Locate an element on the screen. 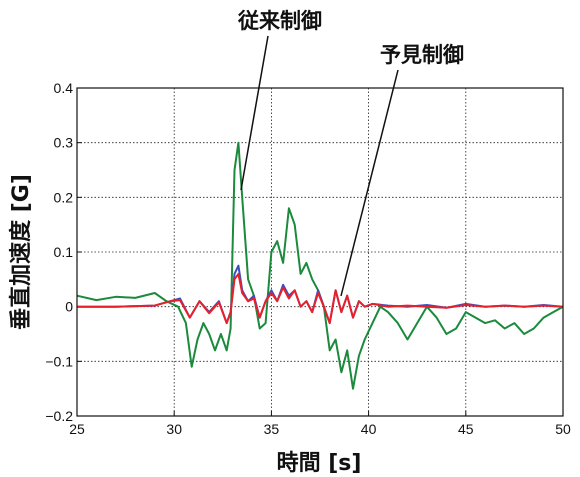 This screenshot has width=580, height=477. y-tick-label: 0.1 is located at coordinates (64, 252).